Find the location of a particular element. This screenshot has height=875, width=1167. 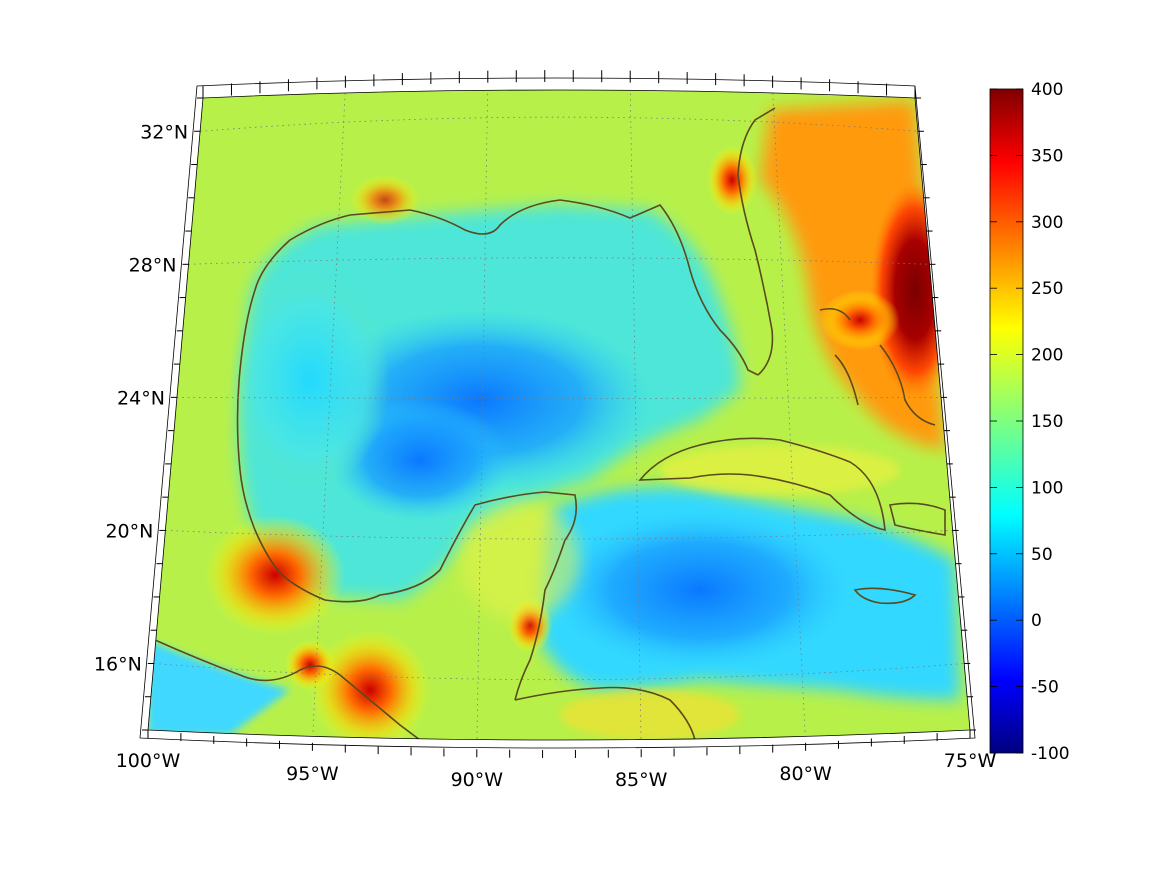

colorbar-ticks: 400 350 300 250 200 150 100 50 0 -50 -100 is located at coordinates (1030, 422).